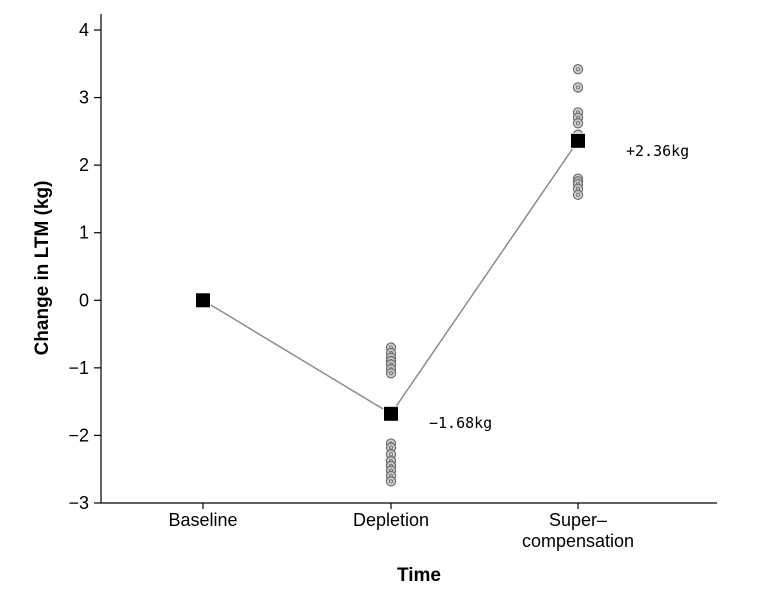 The image size is (768, 599). Describe the element at coordinates (84, 300) in the screenshot. I see `y-tick-label: 0` at that location.